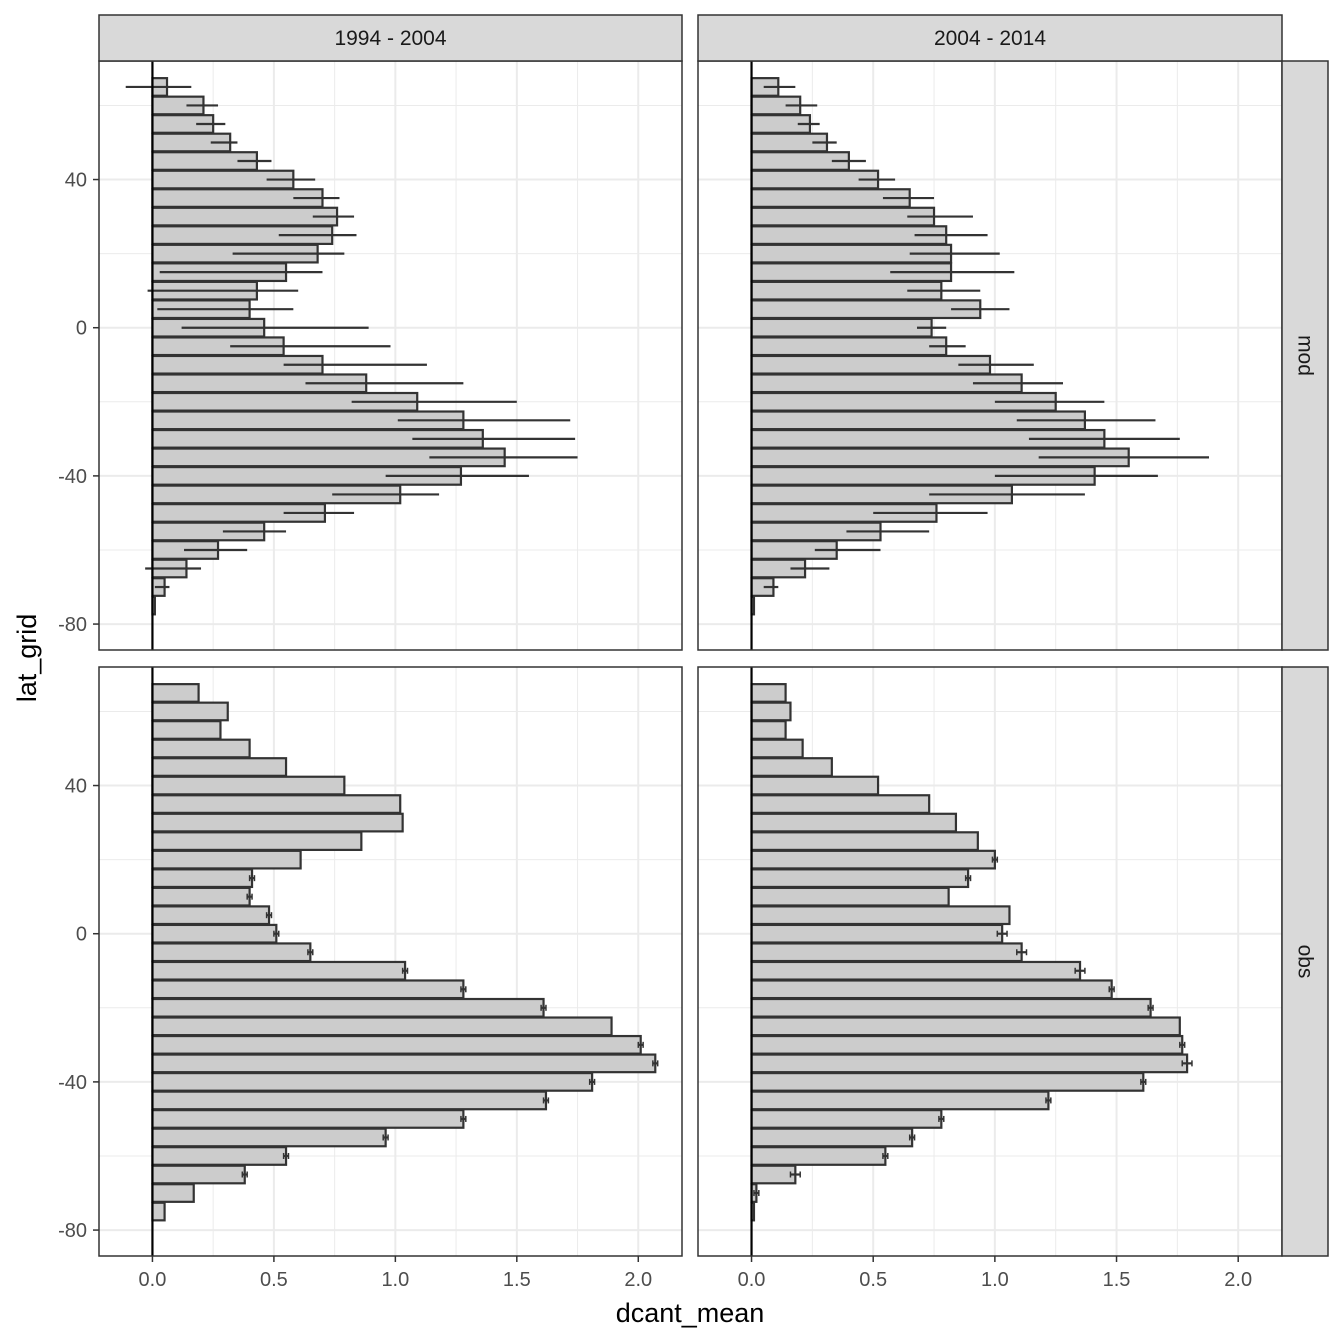 Image resolution: width=1344 pixels, height=1344 pixels. I want to click on strip-row-label: obs, so click(1305, 962).